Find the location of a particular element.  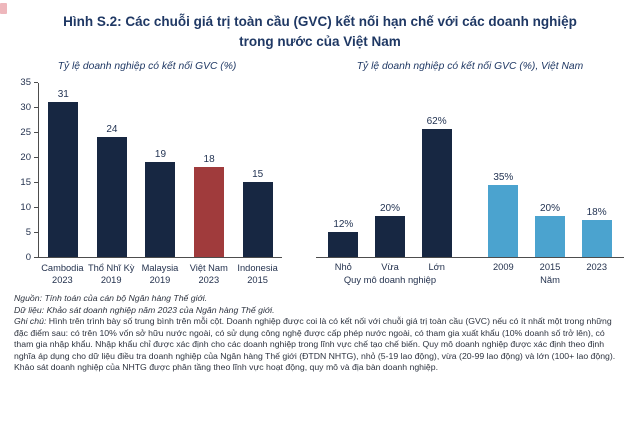

bar-column: 18% is located at coordinates (596, 232).